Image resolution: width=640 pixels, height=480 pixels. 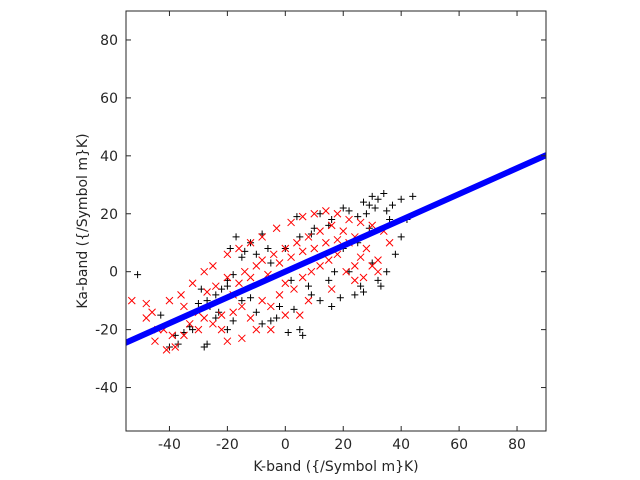 I want to click on x-tick-label: 80, so click(x=517, y=445).